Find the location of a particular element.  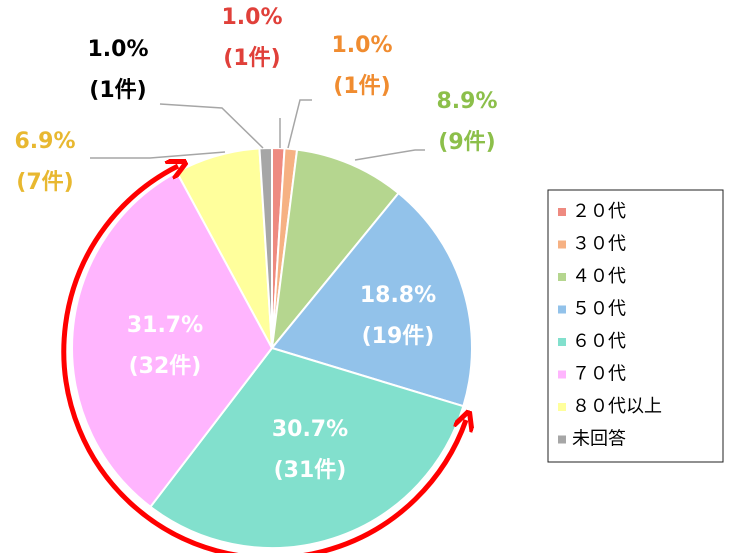

data-label: 8.9% is located at coordinates (466, 101).